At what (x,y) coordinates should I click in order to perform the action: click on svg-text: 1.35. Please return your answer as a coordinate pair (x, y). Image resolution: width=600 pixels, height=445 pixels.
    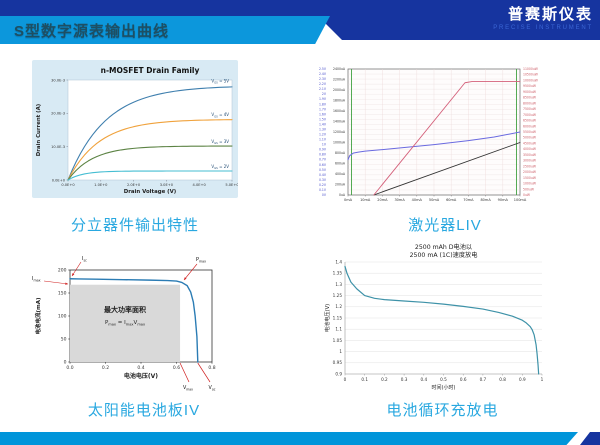
    Looking at the image, I should click on (338, 273).